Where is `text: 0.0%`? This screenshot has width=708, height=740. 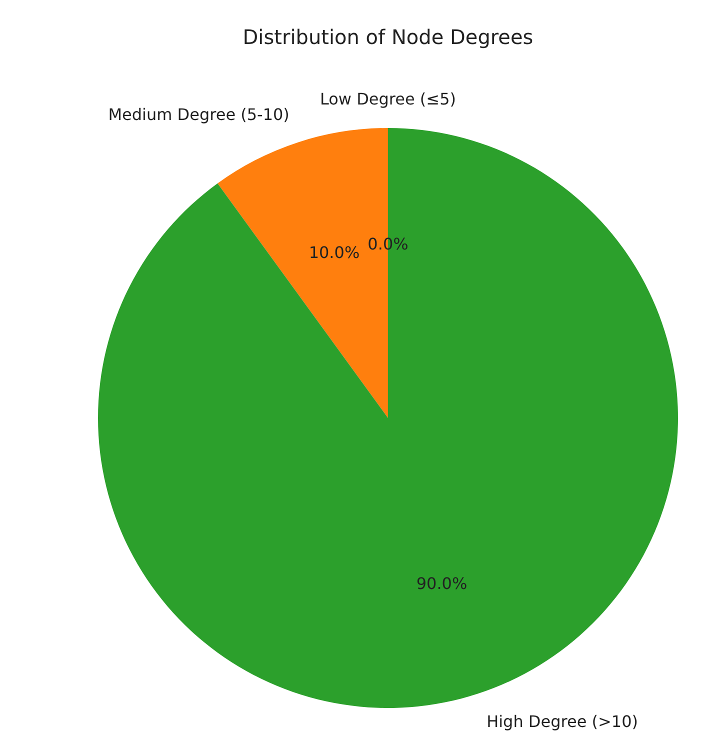 text: 0.0% is located at coordinates (388, 244).